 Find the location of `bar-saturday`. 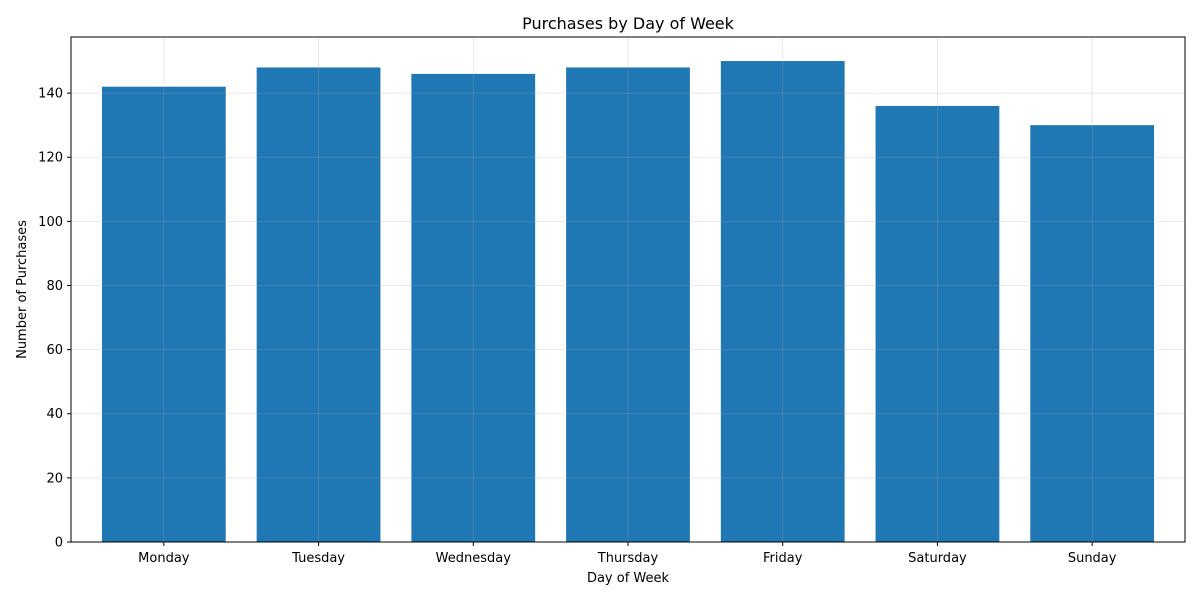

bar-saturday is located at coordinates (937, 323).